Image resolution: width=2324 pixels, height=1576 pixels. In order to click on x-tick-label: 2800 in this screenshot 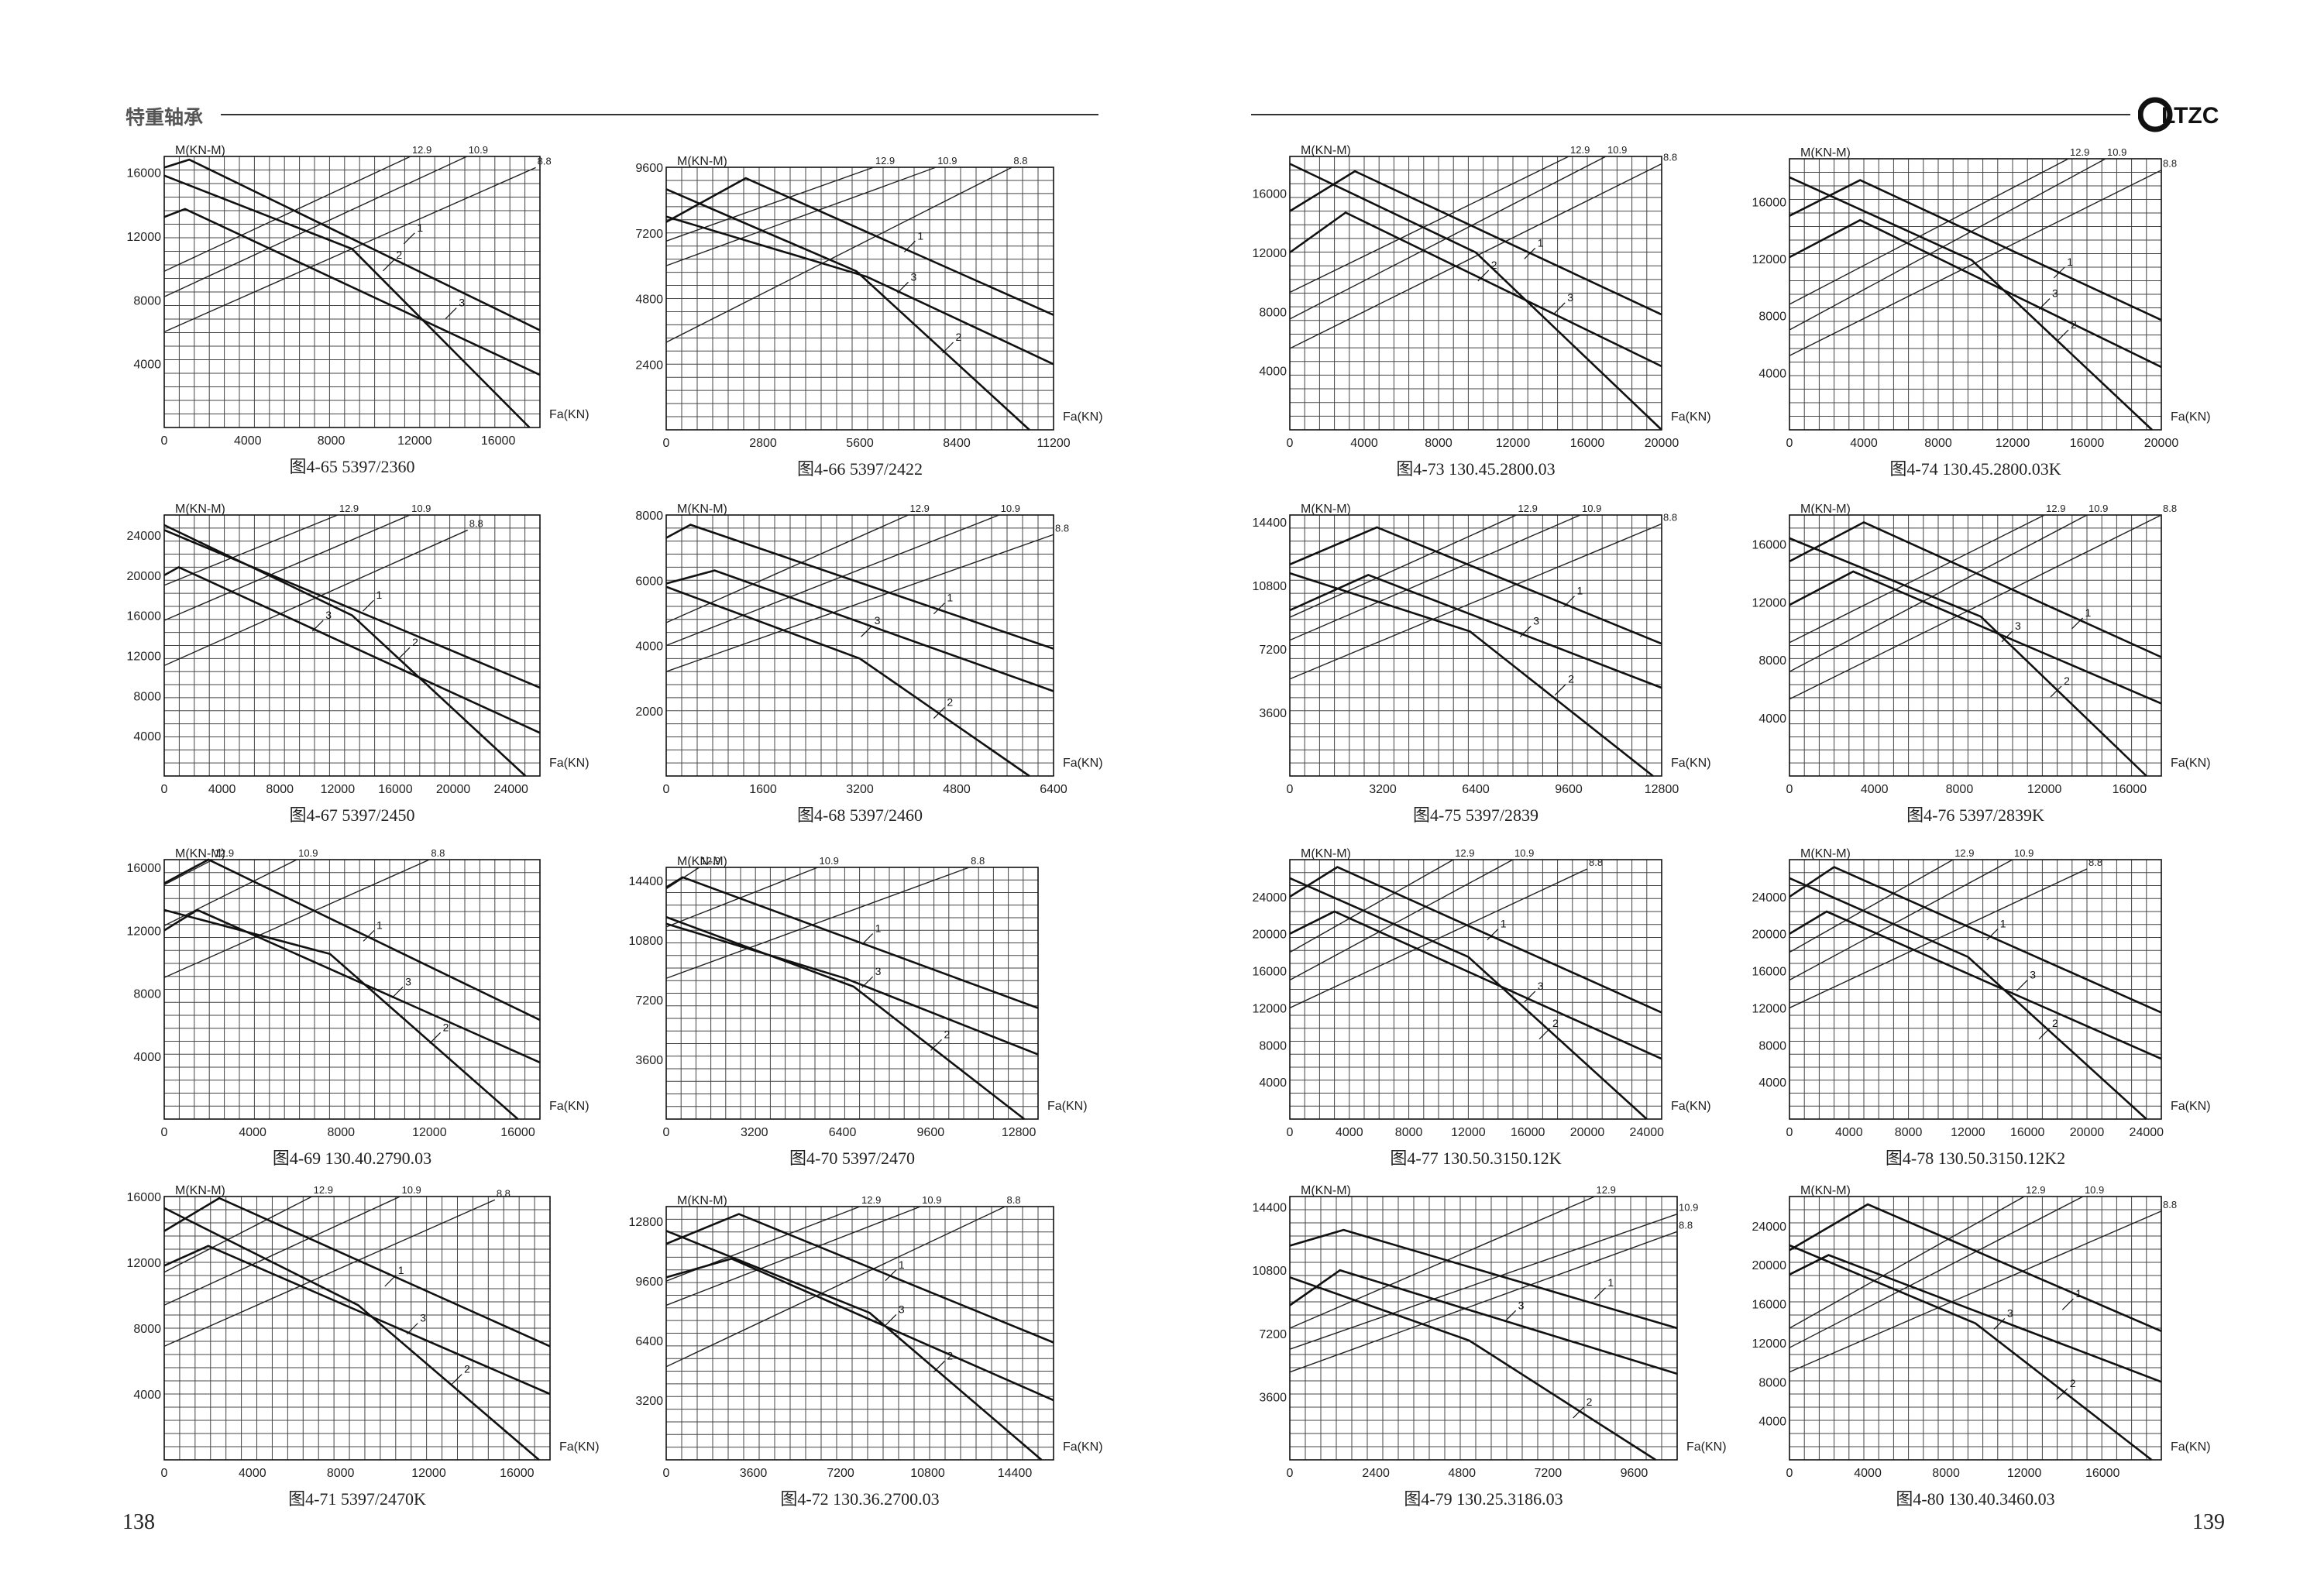, I will do `click(763, 443)`.